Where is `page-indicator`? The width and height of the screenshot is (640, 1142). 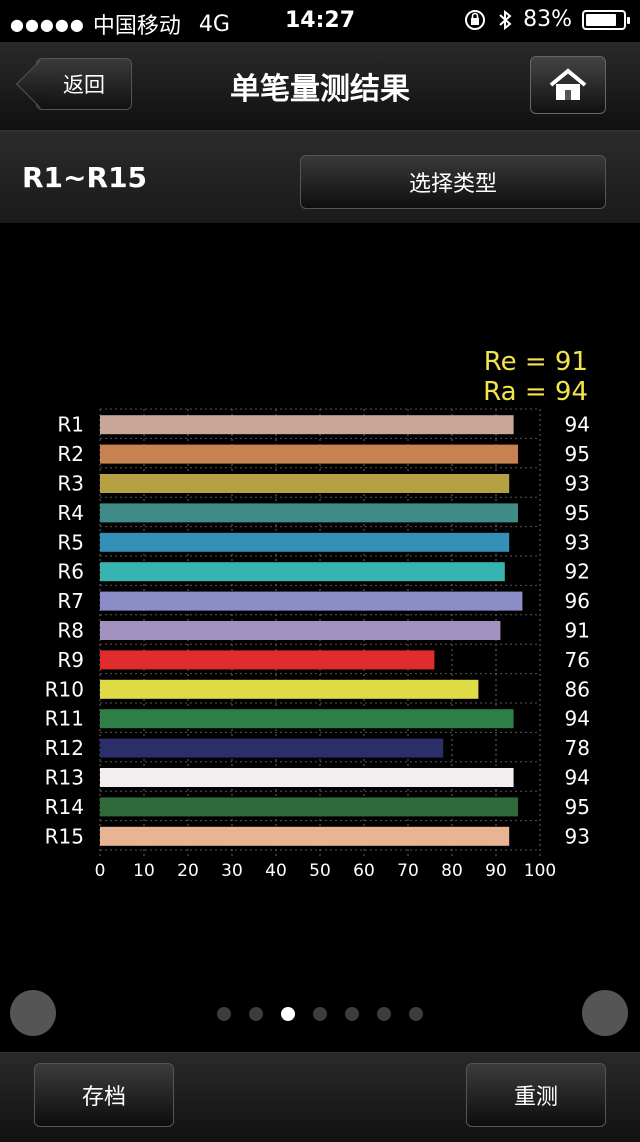
page-indicator is located at coordinates (320, 1014).